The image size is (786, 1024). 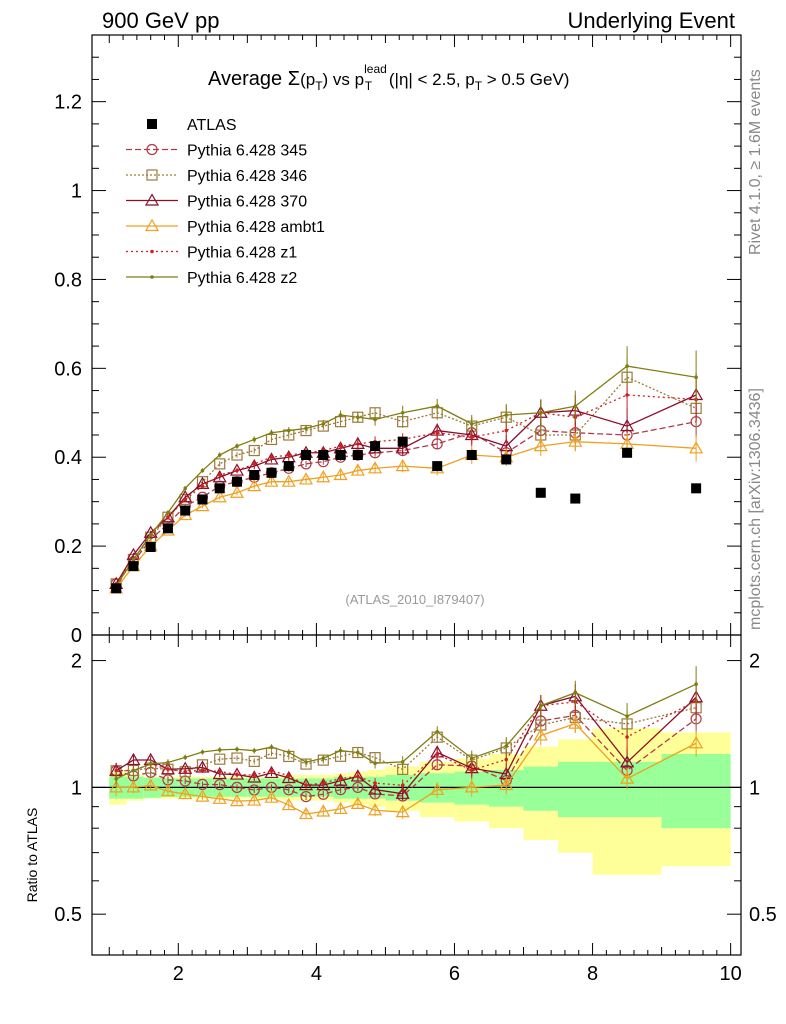 I want to click on watermark: (ATLAS_2010_I879407), so click(x=414, y=599).